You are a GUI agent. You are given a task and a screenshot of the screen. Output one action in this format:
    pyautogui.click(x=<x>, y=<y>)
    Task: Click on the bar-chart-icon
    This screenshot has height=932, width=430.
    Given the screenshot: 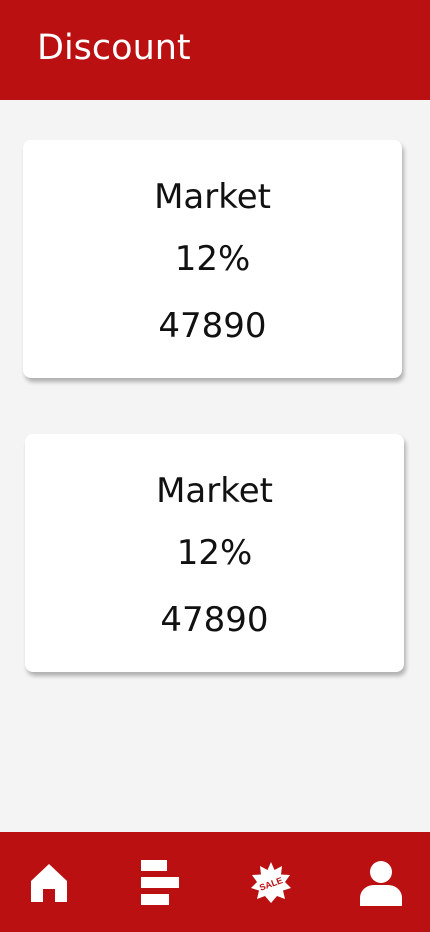 What is the action you would take?
    pyautogui.click(x=160, y=882)
    